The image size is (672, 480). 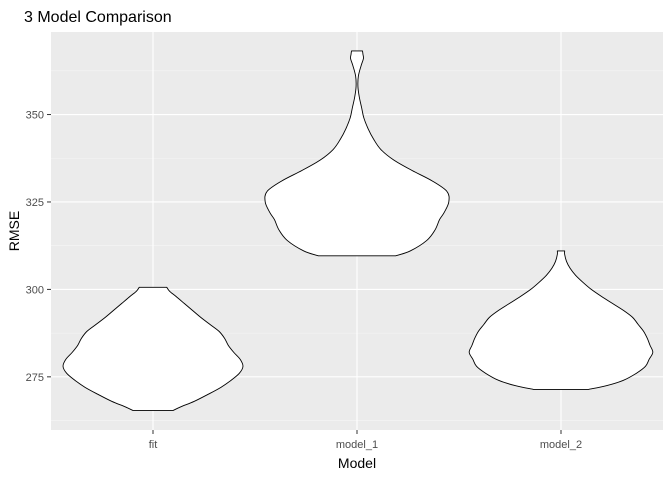 What do you see at coordinates (14, 231) in the screenshot?
I see `y-axis-title: RMSE` at bounding box center [14, 231].